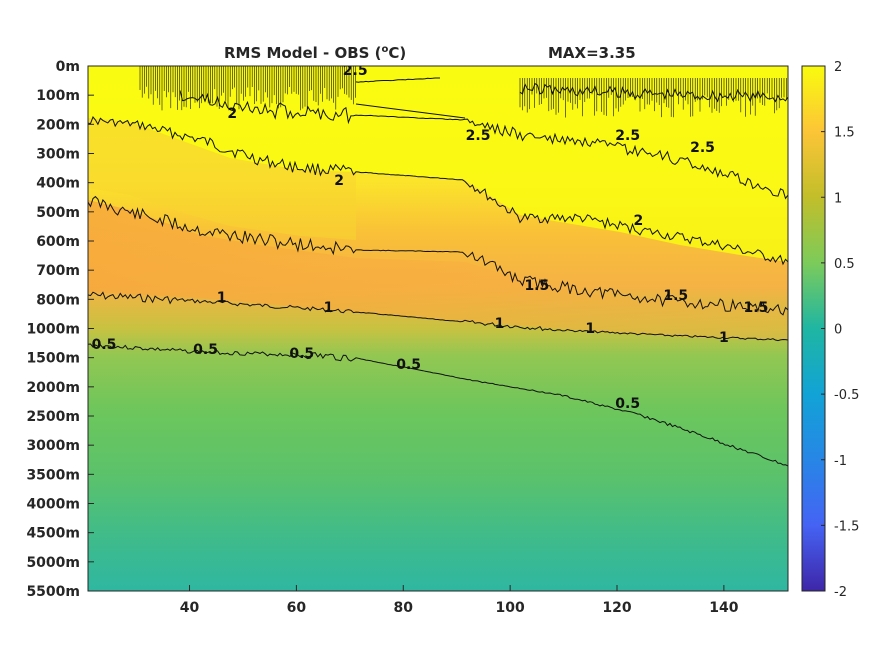  Describe the element at coordinates (459, 600) in the screenshot. I see `x-axis: 40 60 80 100 120 140` at that location.